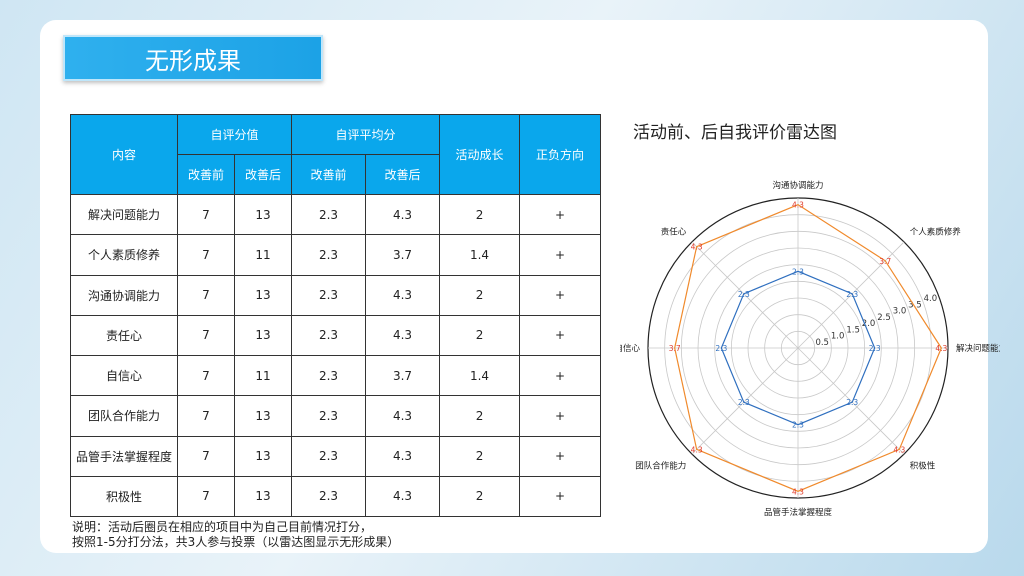 This screenshot has width=1024, height=576. I want to click on table-row: 品管手法掌握程度 7 13 2.3 4.3 2 +, so click(336, 456).